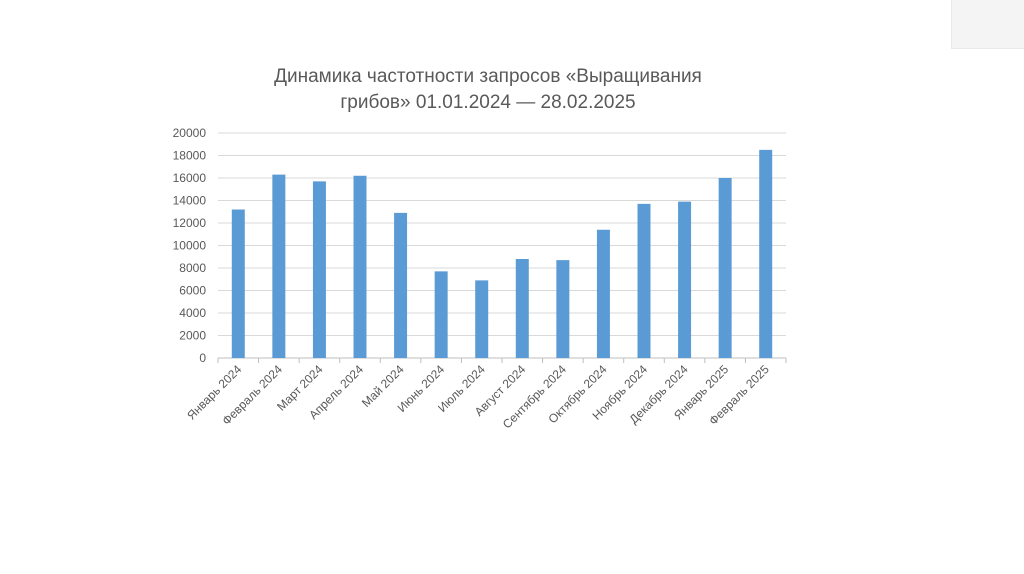 The width and height of the screenshot is (1024, 574). Describe the element at coordinates (190, 133) in the screenshot. I see `y-tick-label: 20000` at that location.